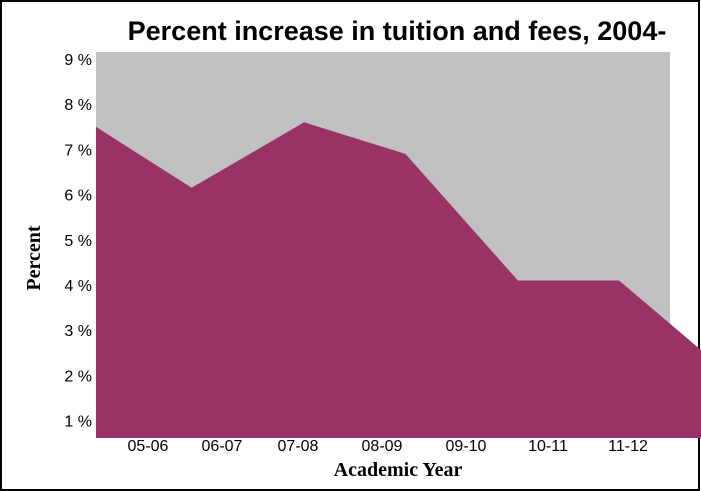 The image size is (701, 491). What do you see at coordinates (78, 422) in the screenshot?
I see `y-tick-label: 1 %` at bounding box center [78, 422].